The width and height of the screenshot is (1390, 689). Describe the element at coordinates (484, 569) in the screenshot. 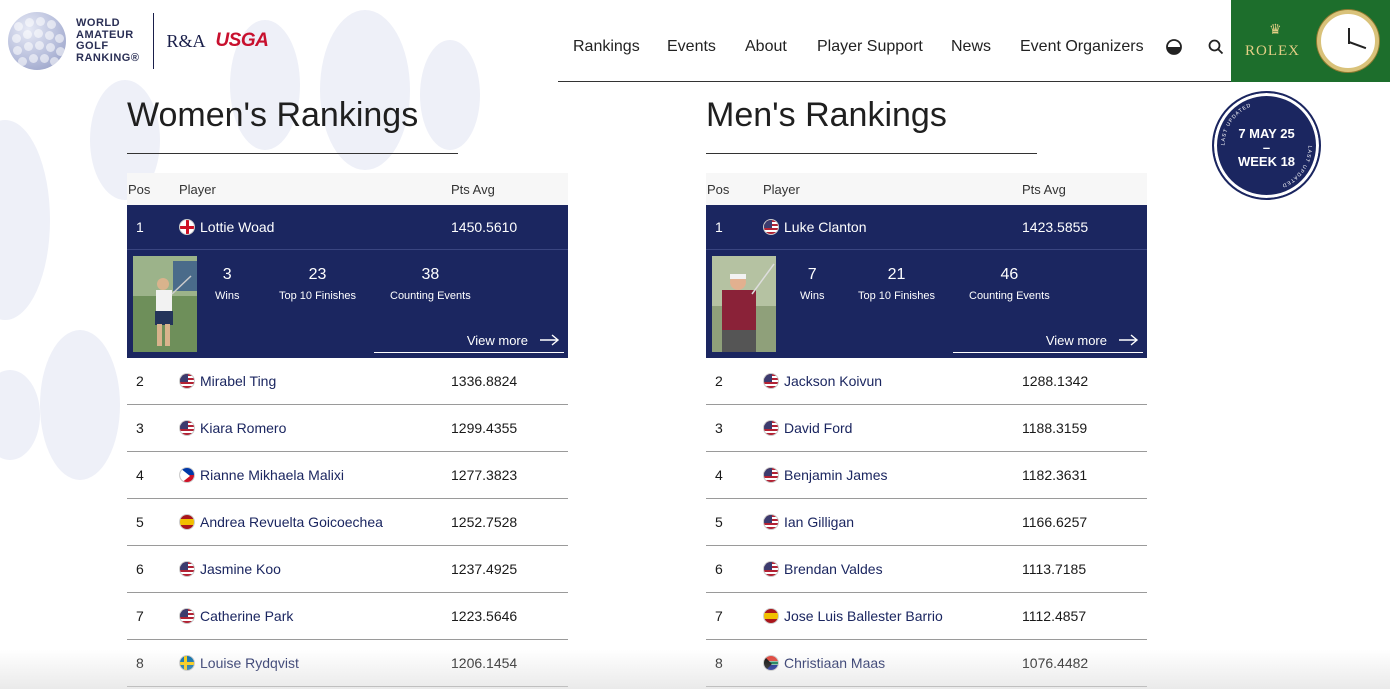

I see `row-pts: 1237.4925` at that location.